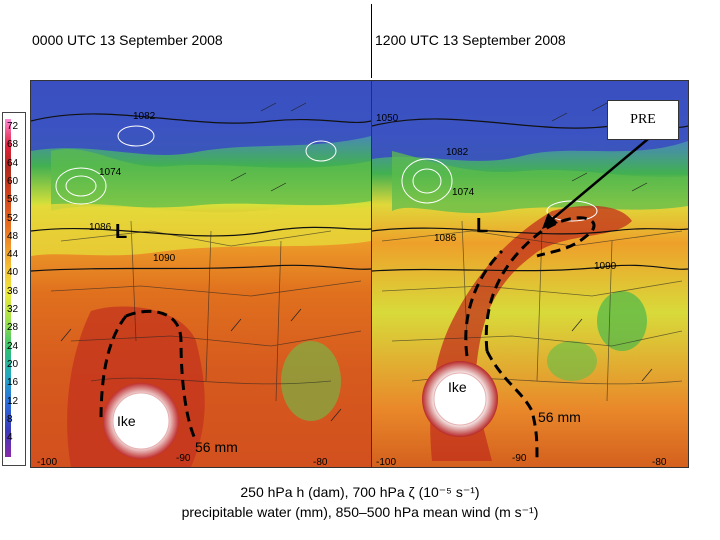  Describe the element at coordinates (482, 226) in the screenshot. I see `right-low-marker: L` at that location.